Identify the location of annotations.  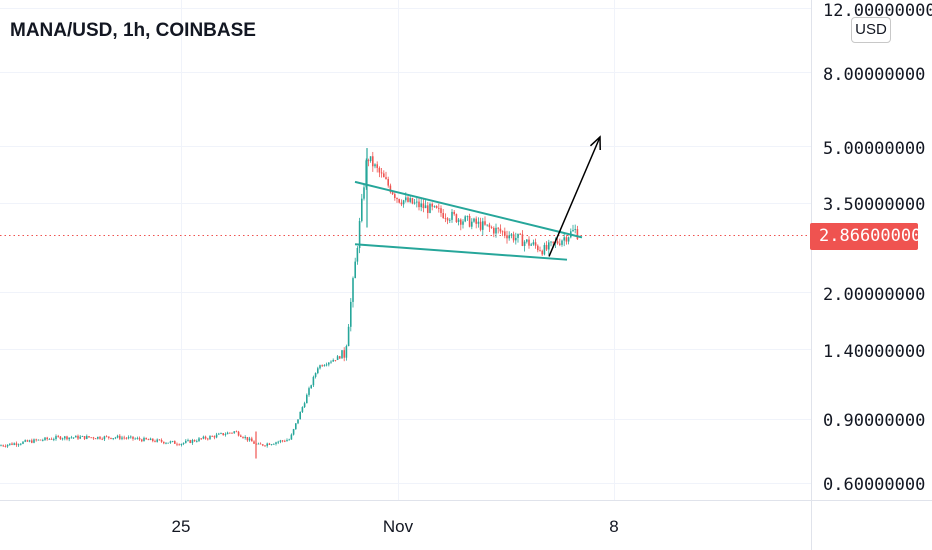
(477, 198).